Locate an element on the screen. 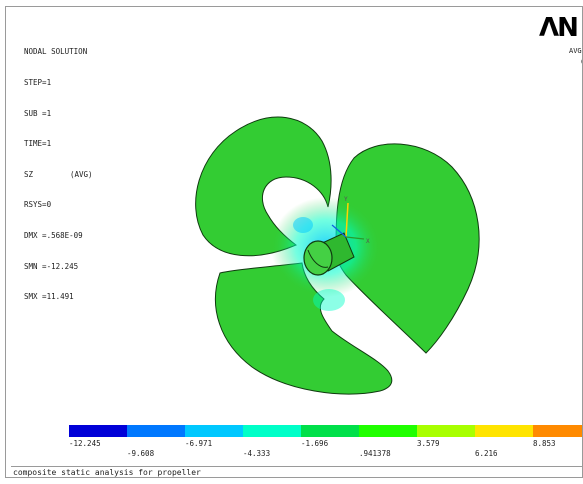  triad-axis-x is located at coordinates (355, 238).